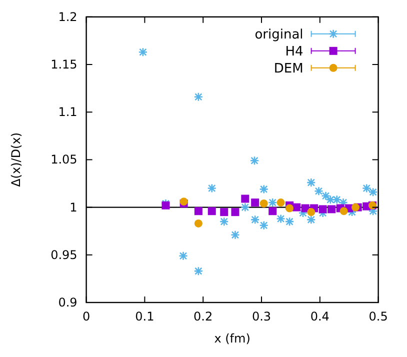 The width and height of the screenshot is (407, 357). I want to click on y-tick-label: 1.2, so click(68, 17).